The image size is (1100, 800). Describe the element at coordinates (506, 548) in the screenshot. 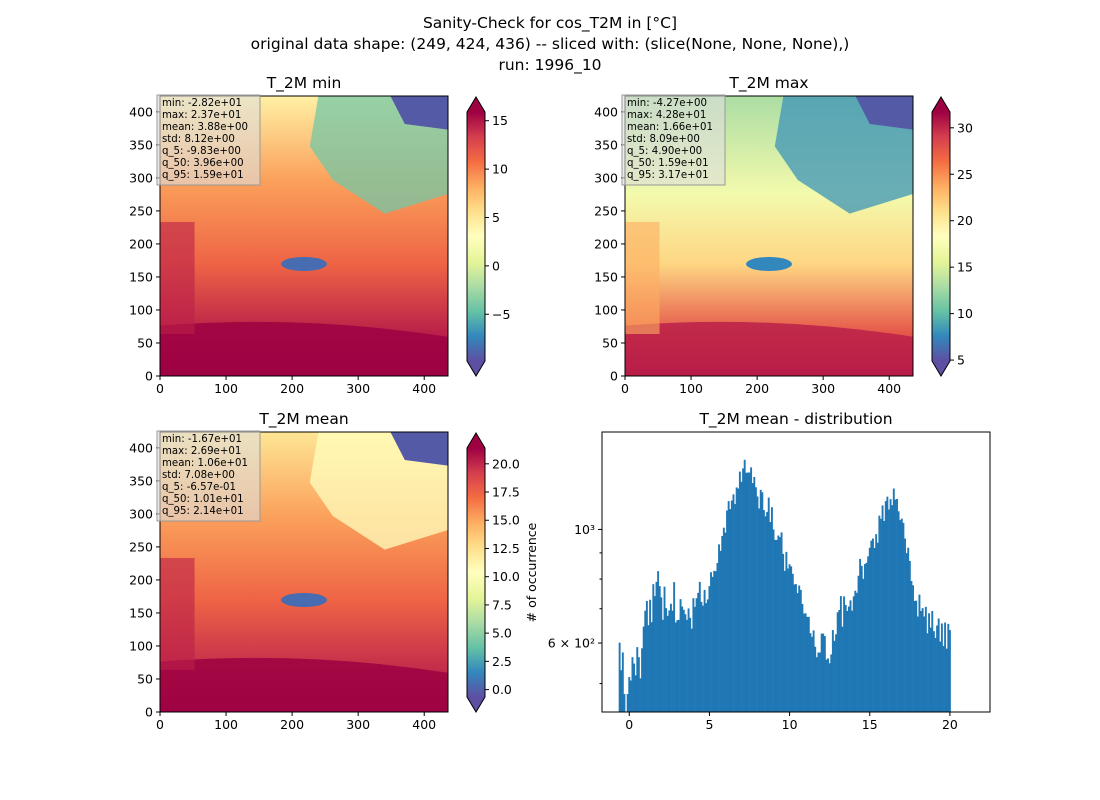

I see `colorbar-tick-label: 12.5` at that location.